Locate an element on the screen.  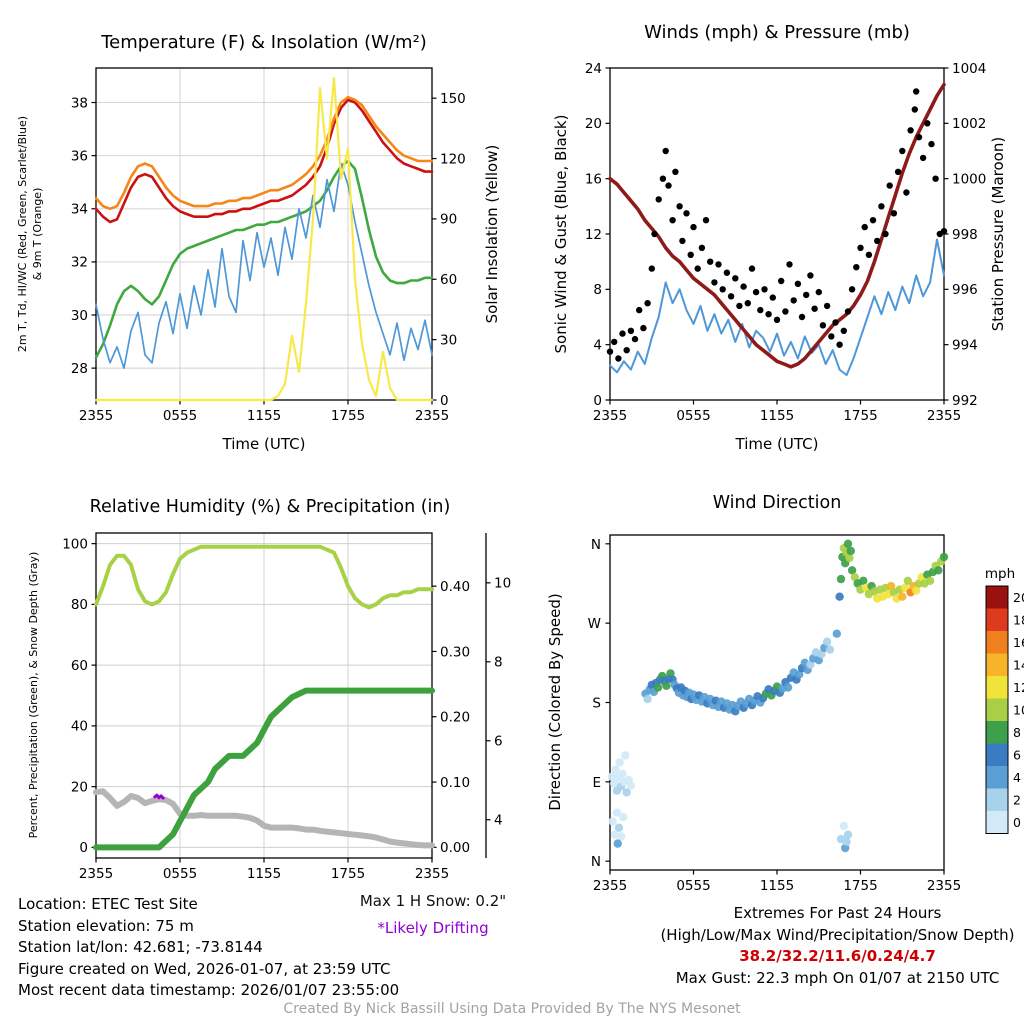
y-tick-label: 1004 is located at coordinates (969, 69).